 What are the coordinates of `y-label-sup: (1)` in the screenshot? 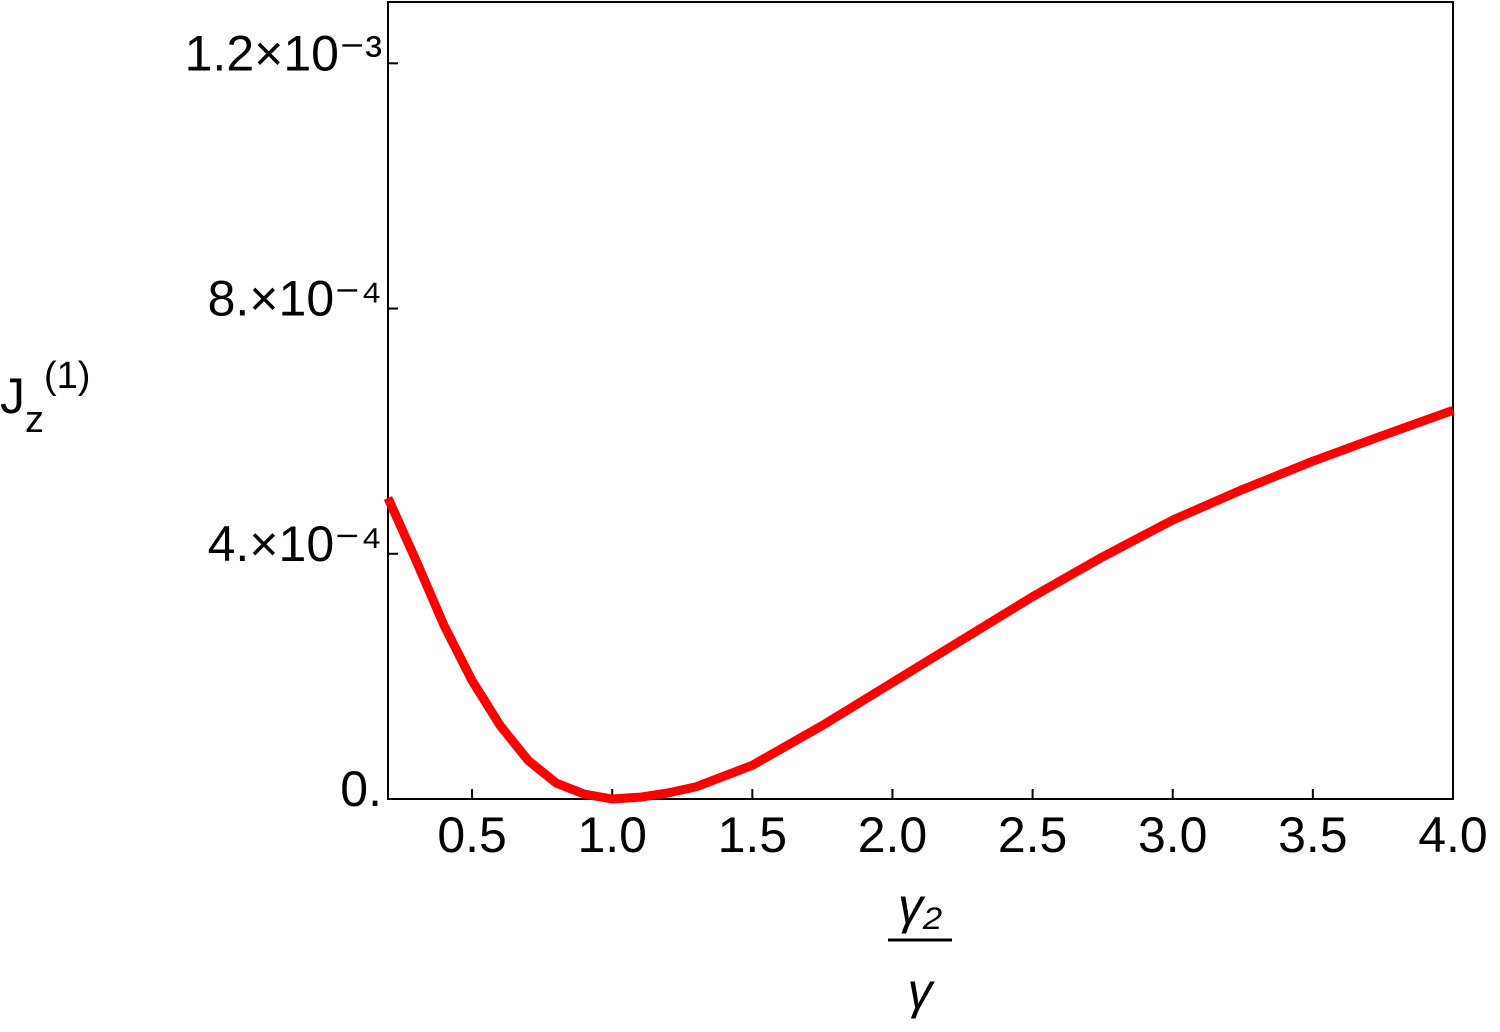 It's located at (67, 376).